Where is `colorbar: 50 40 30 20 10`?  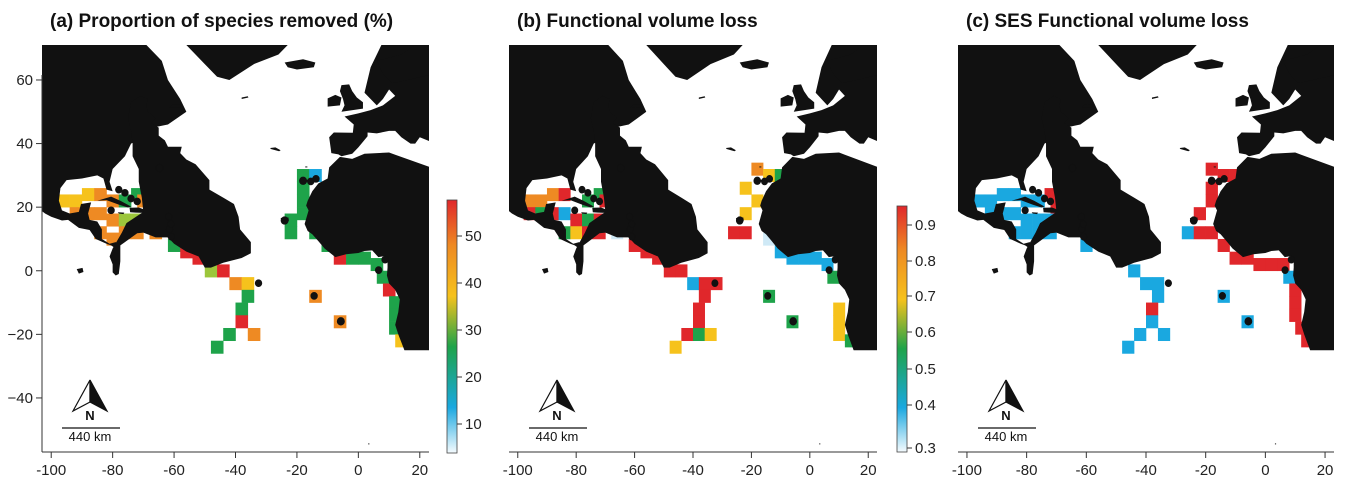
colorbar: 50 40 30 20 10 is located at coordinates (464, 326).